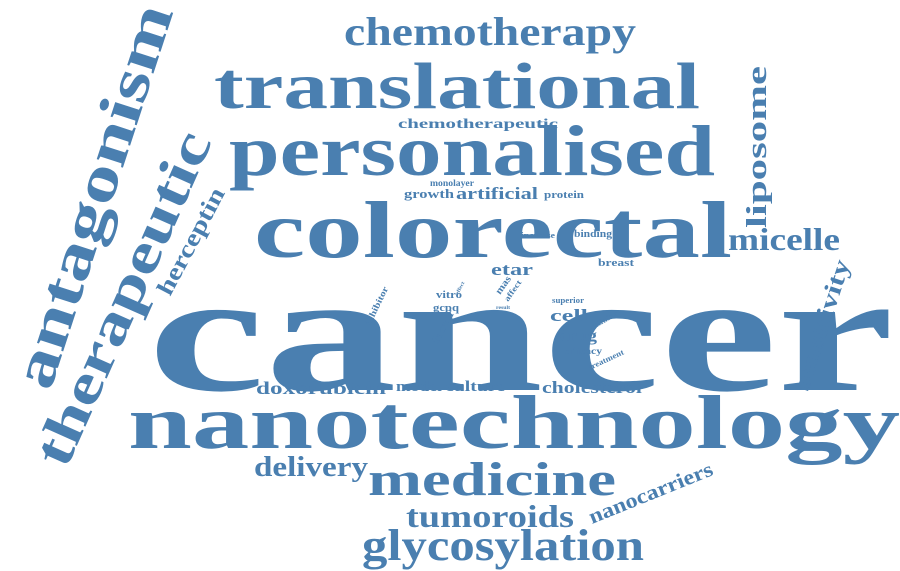 The width and height of the screenshot is (900, 571). Describe the element at coordinates (538, 235) in the screenshot. I see `word-increase: increase` at that location.